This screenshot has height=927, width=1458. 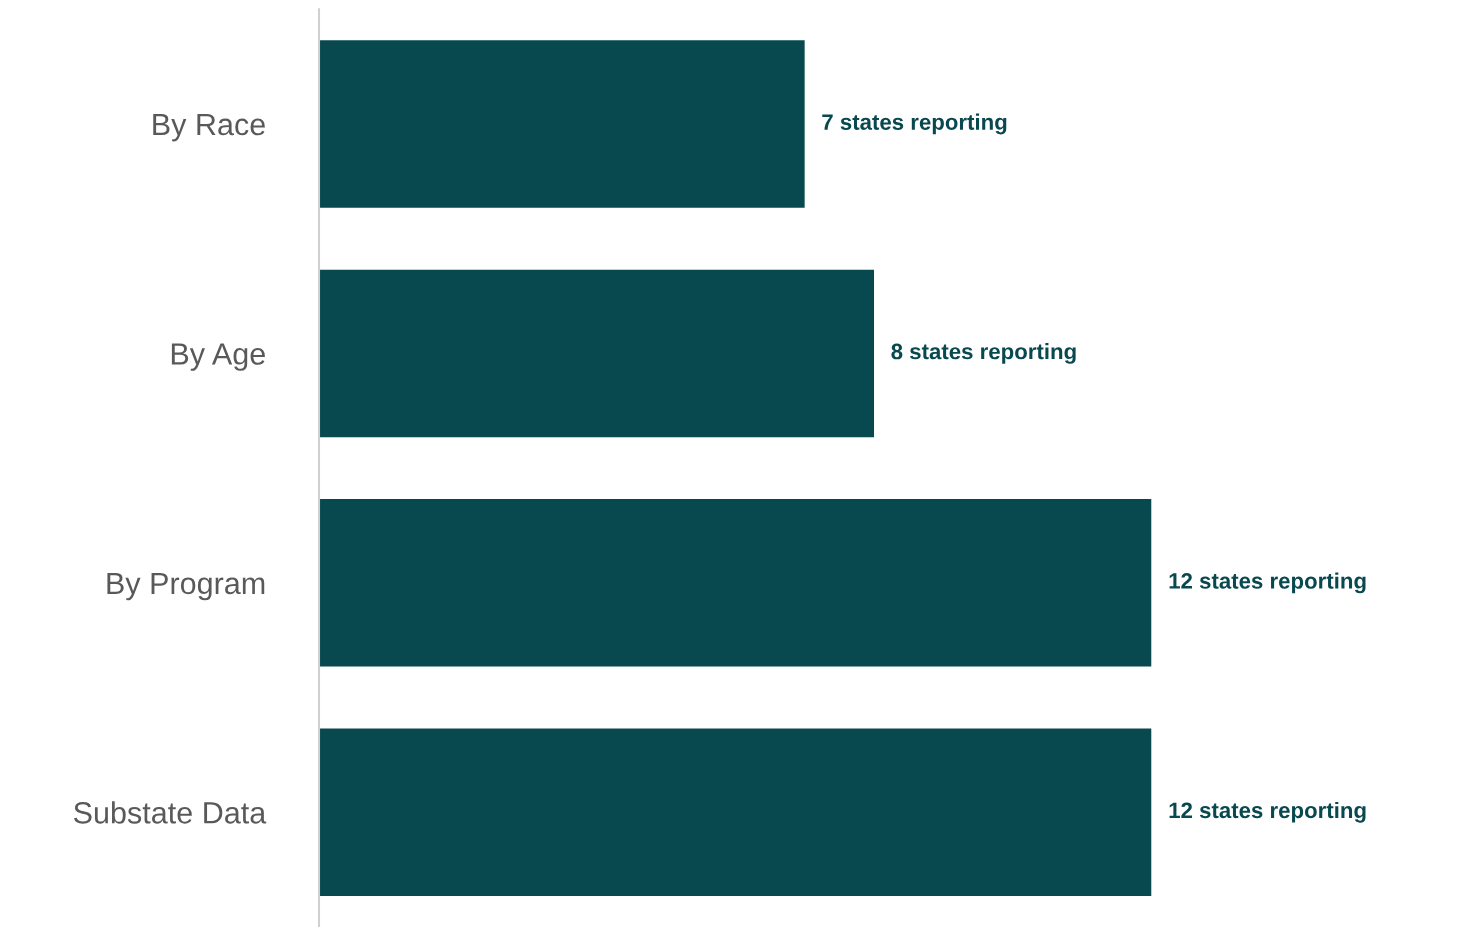 What do you see at coordinates (218, 357) in the screenshot?
I see `y-tick-label: By Age` at bounding box center [218, 357].